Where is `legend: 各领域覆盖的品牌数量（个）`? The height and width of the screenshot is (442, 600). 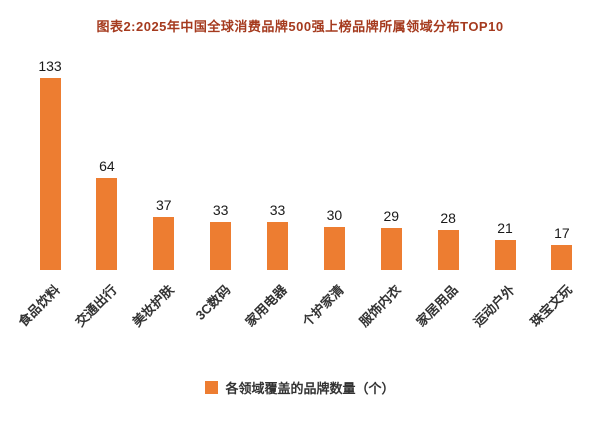
legend: 各领域覆盖的品牌数量（个） is located at coordinates (300, 387).